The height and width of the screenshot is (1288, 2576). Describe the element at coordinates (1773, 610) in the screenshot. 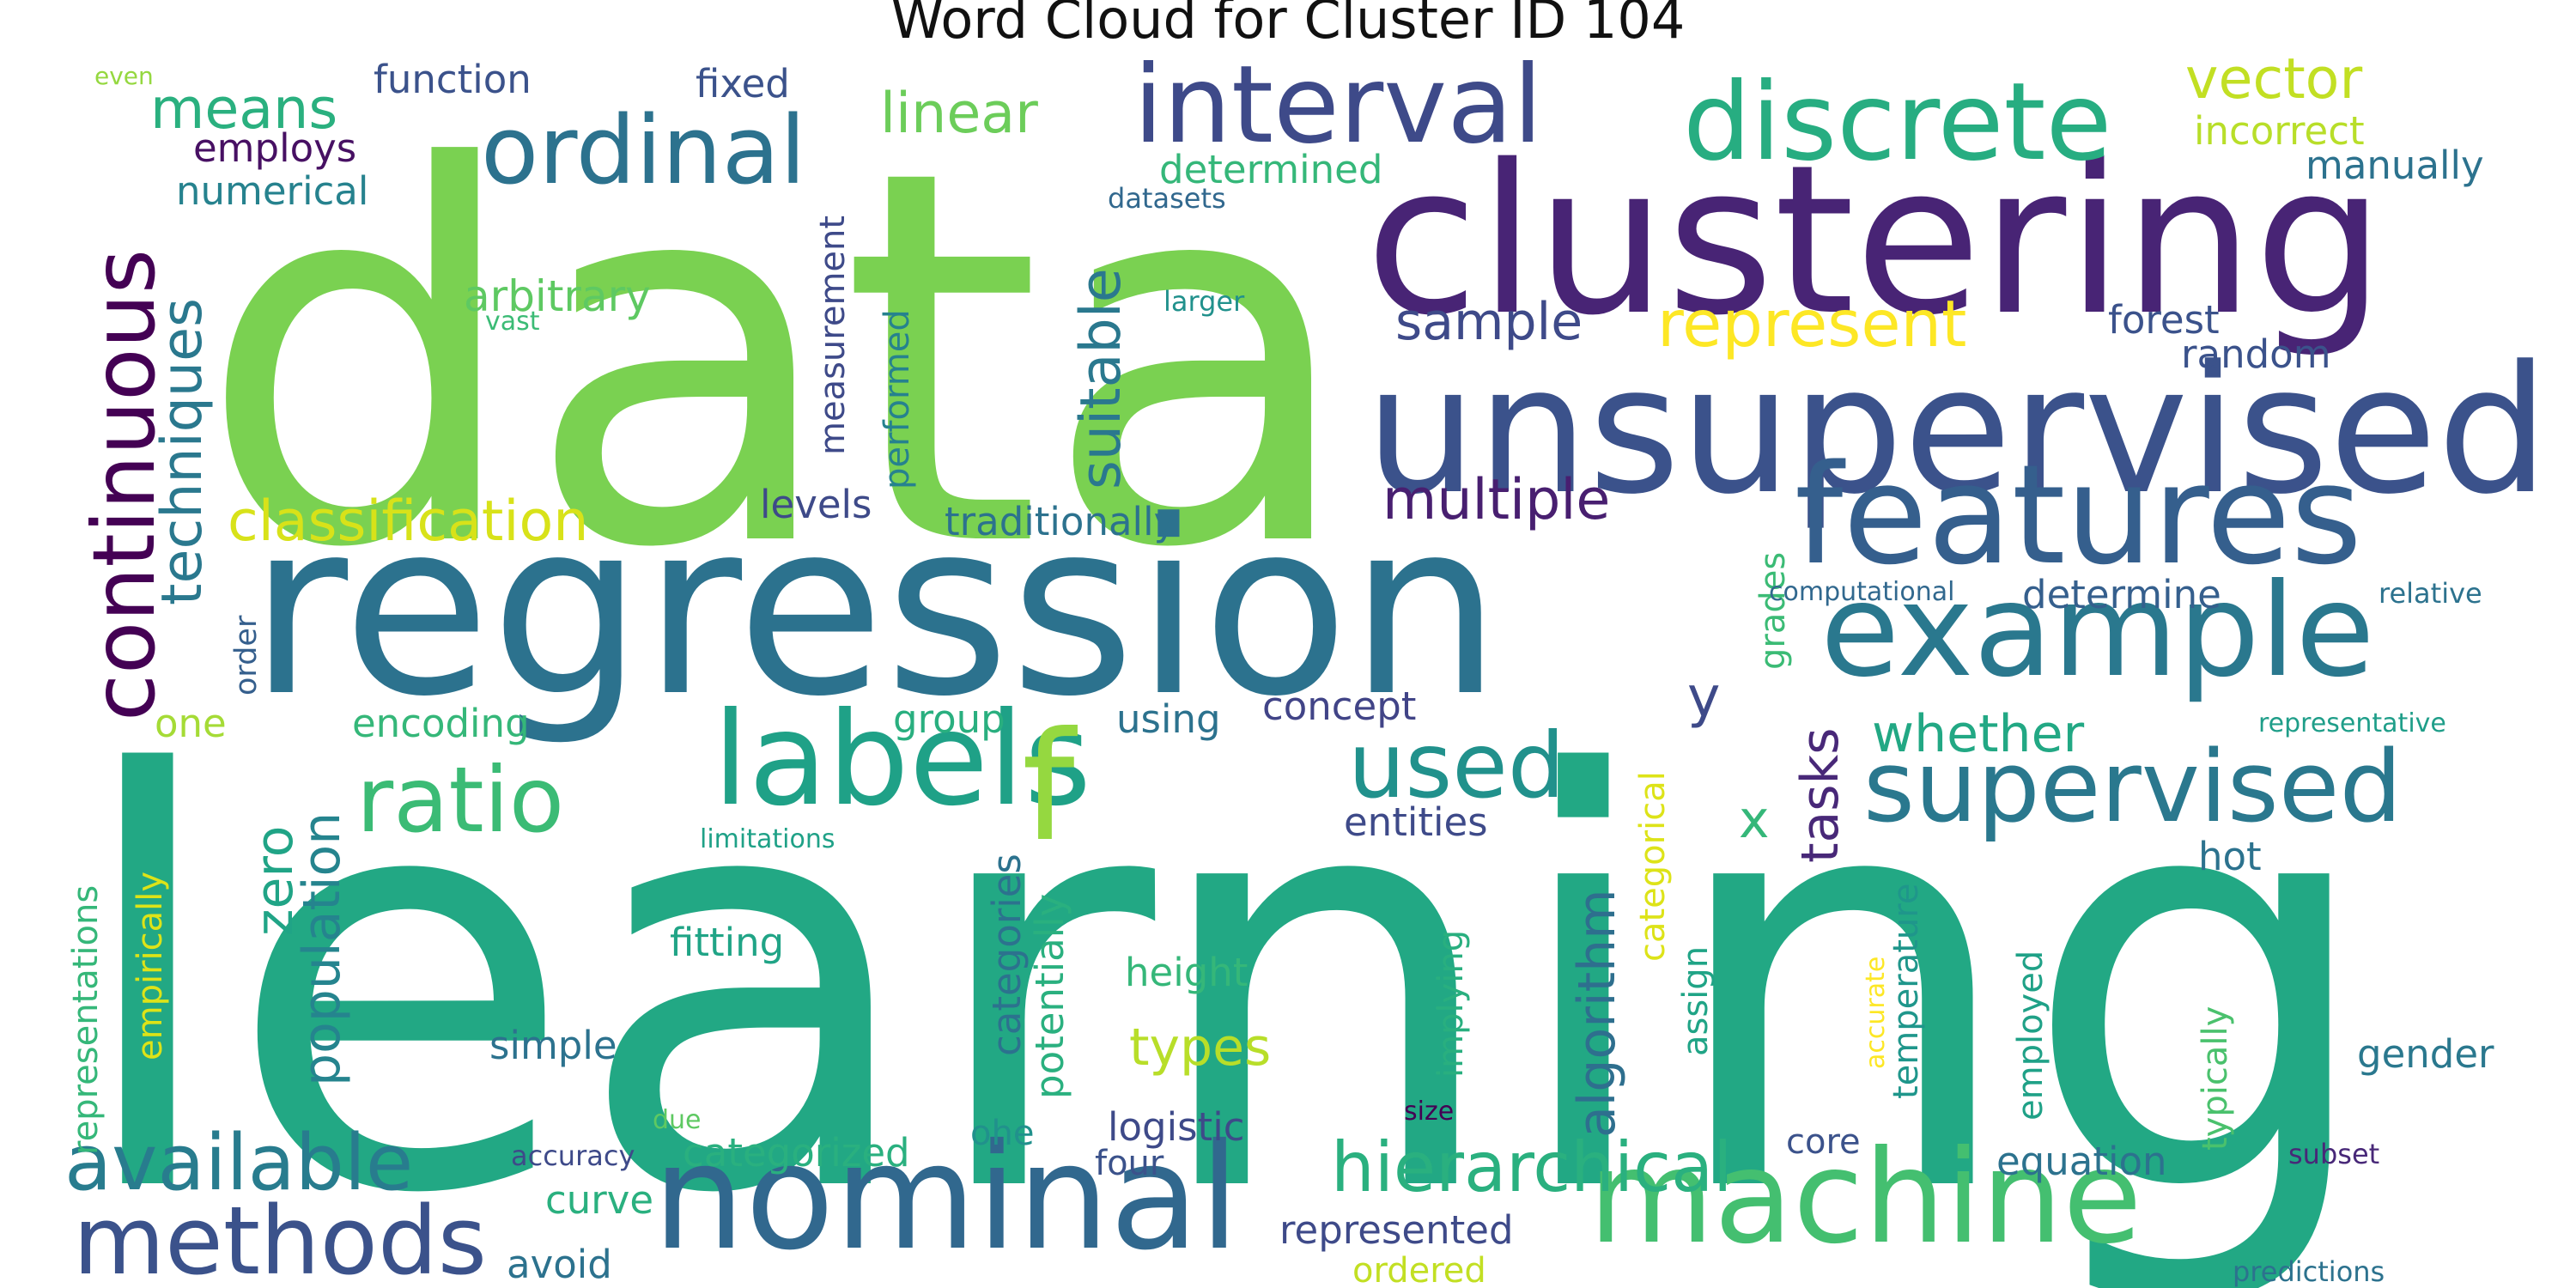

I see `word-grades: grades` at that location.